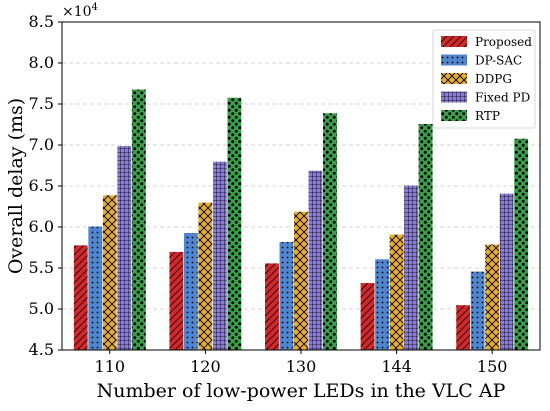 The height and width of the screenshot is (411, 550). I want to click on y-tick-label: 8.5, so click(41, 21).